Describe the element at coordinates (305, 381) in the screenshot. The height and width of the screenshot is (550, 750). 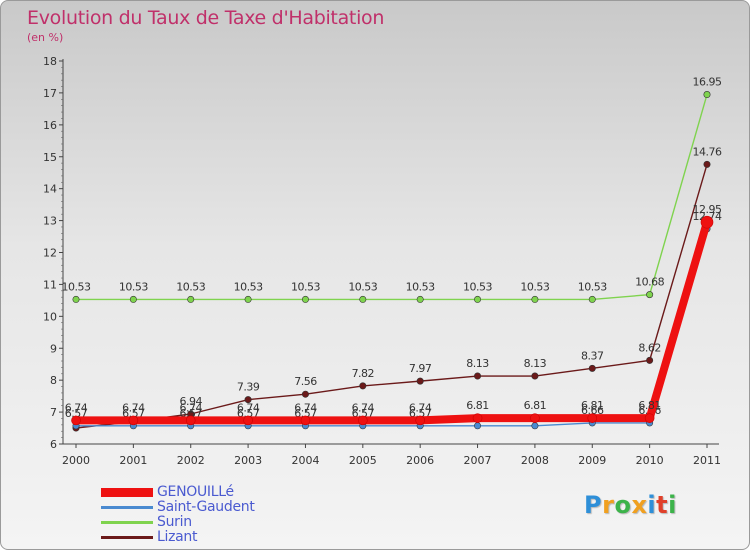
I see `data-label: 7.56` at that location.